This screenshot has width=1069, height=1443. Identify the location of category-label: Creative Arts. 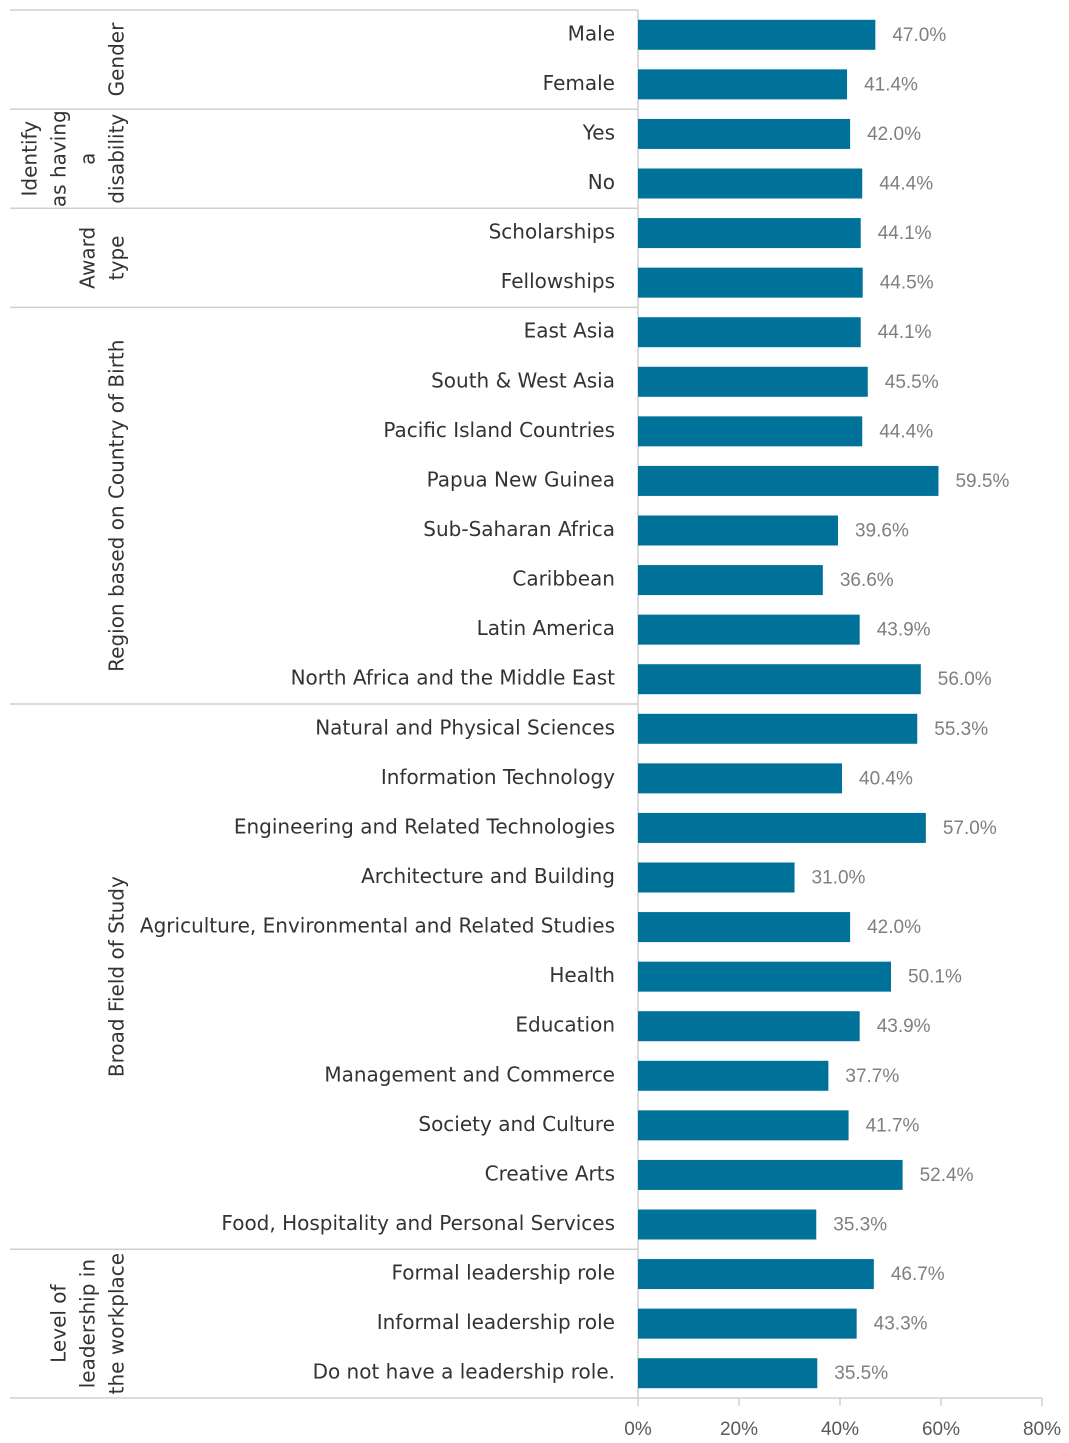
(550, 1173).